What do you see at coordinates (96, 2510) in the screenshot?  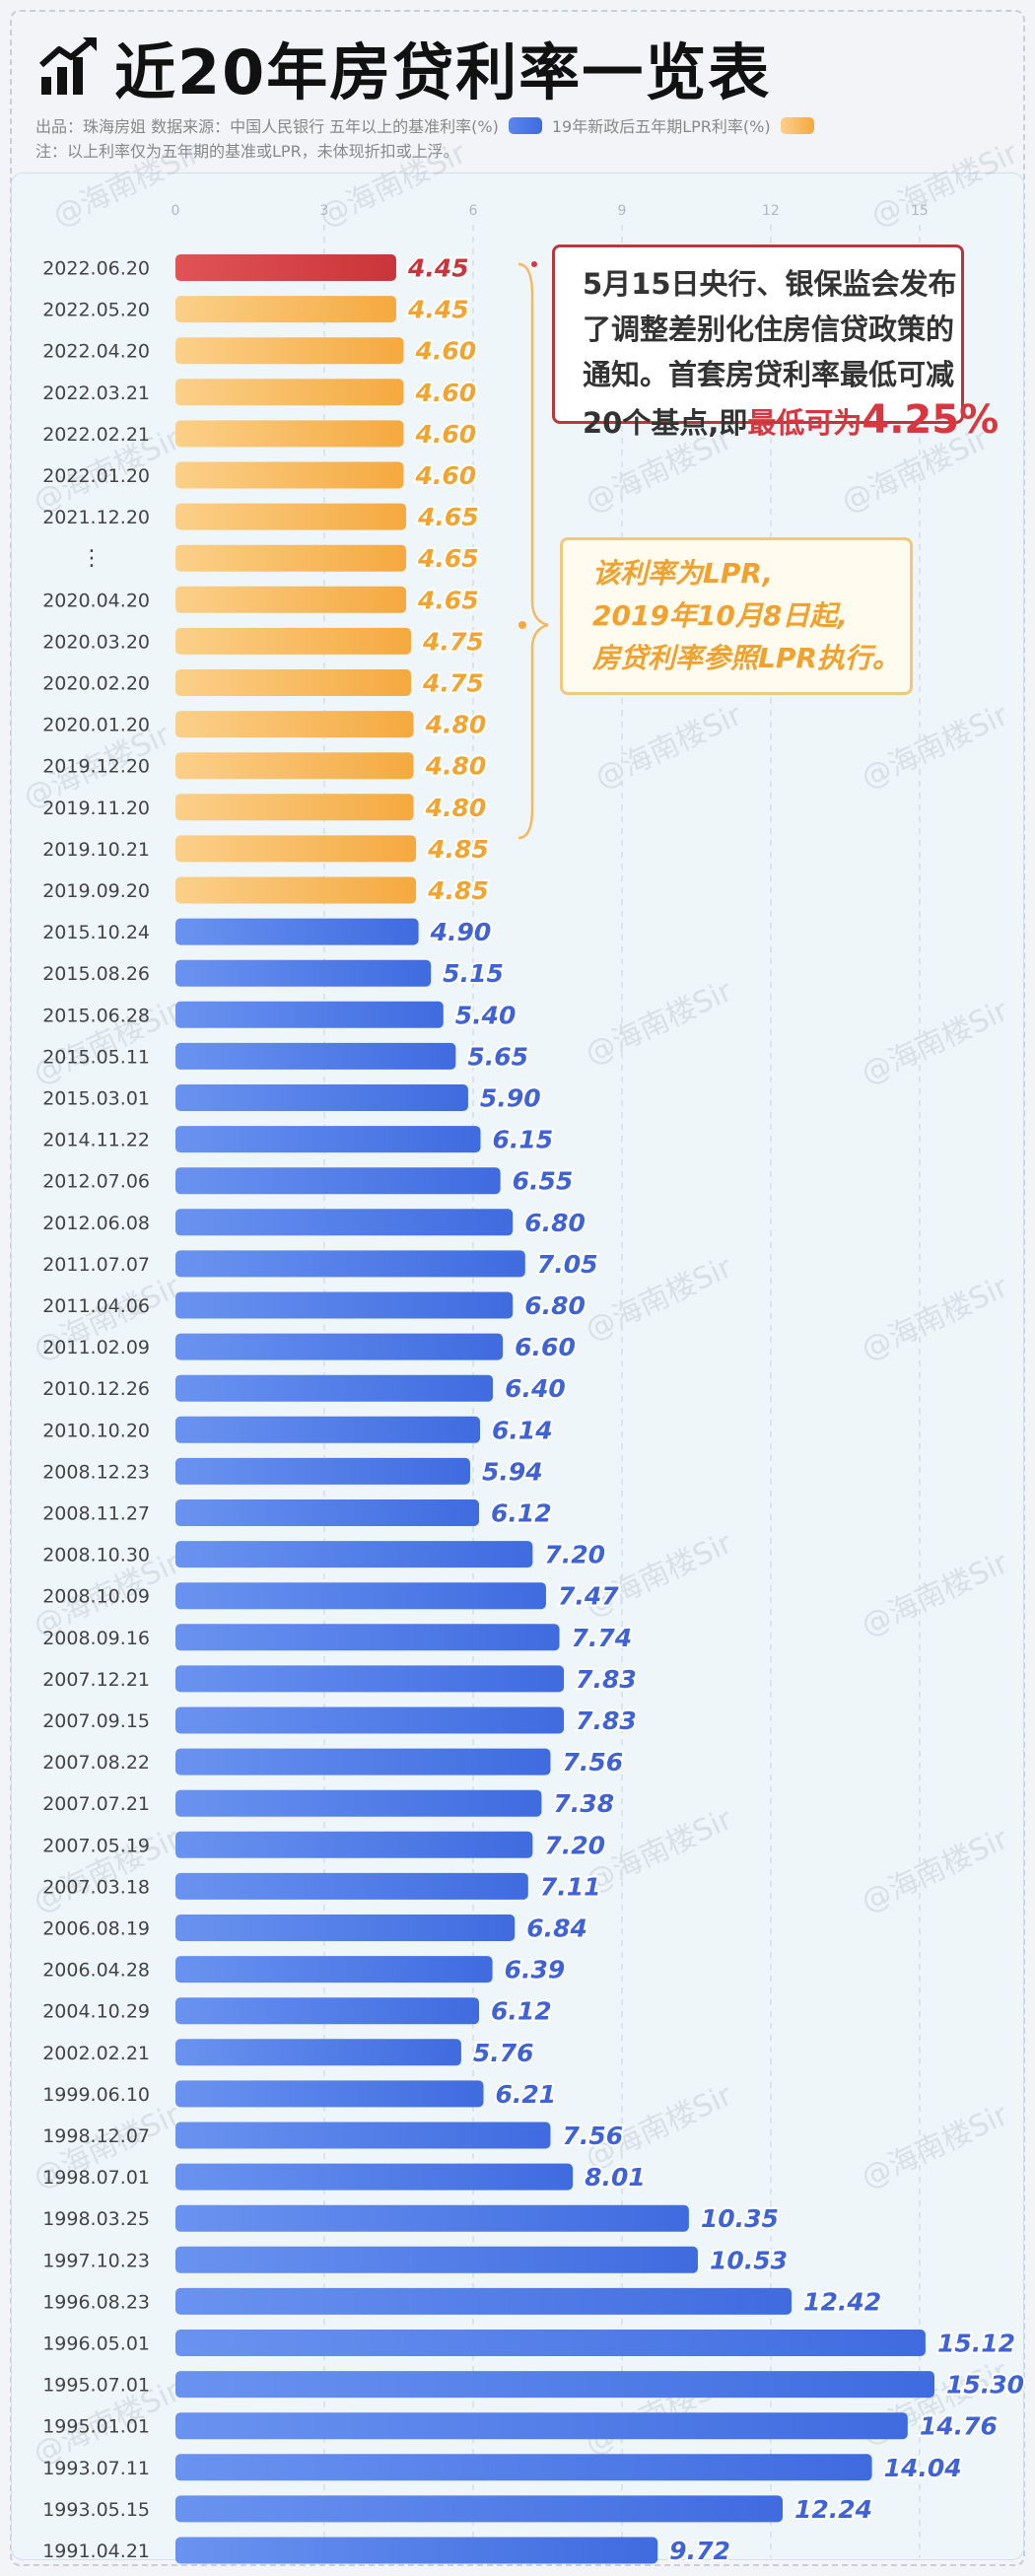 I see `category-label: 1993.05.15` at bounding box center [96, 2510].